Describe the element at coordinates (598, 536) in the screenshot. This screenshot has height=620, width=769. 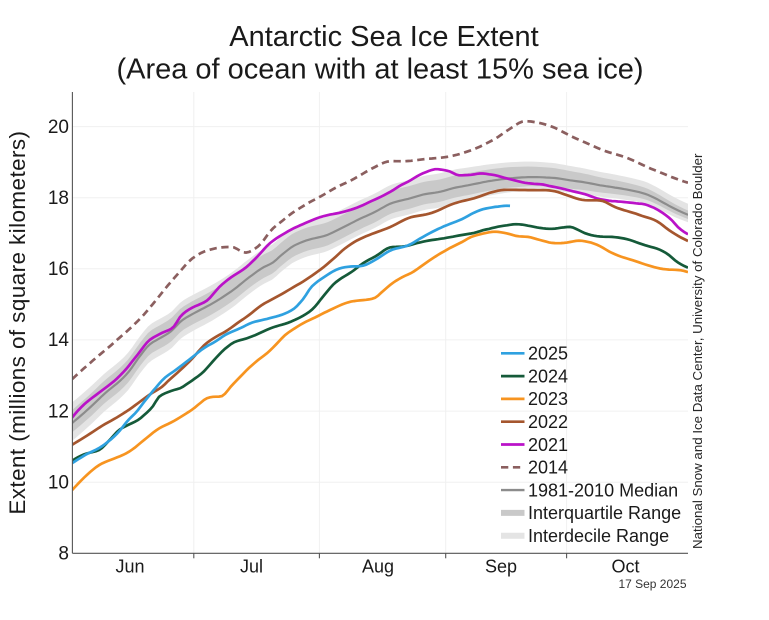
I see `svg-text: Interdecile Range` at that location.